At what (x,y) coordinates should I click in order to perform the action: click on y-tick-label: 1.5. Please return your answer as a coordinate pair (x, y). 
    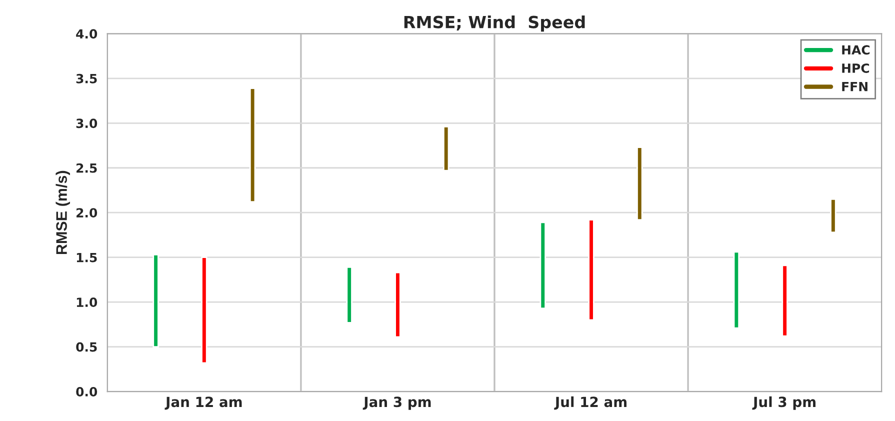
    Looking at the image, I should click on (86, 257).